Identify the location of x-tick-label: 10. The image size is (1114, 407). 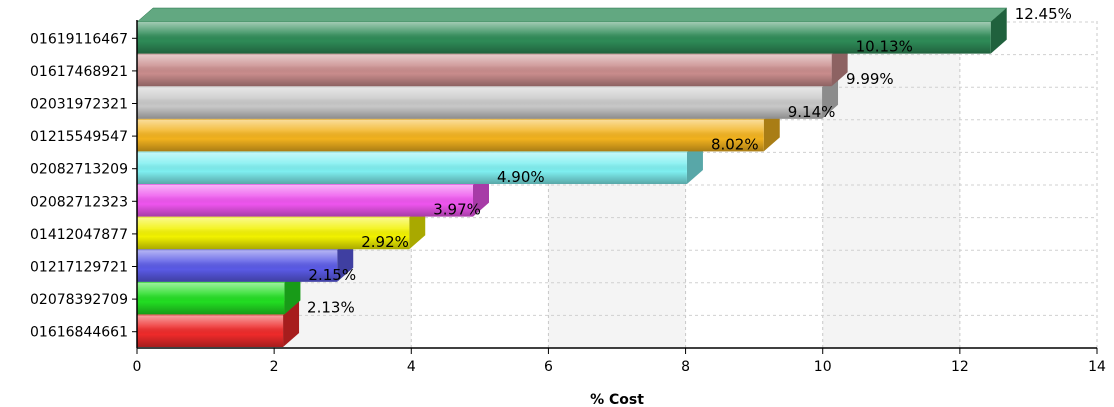
(823, 367).